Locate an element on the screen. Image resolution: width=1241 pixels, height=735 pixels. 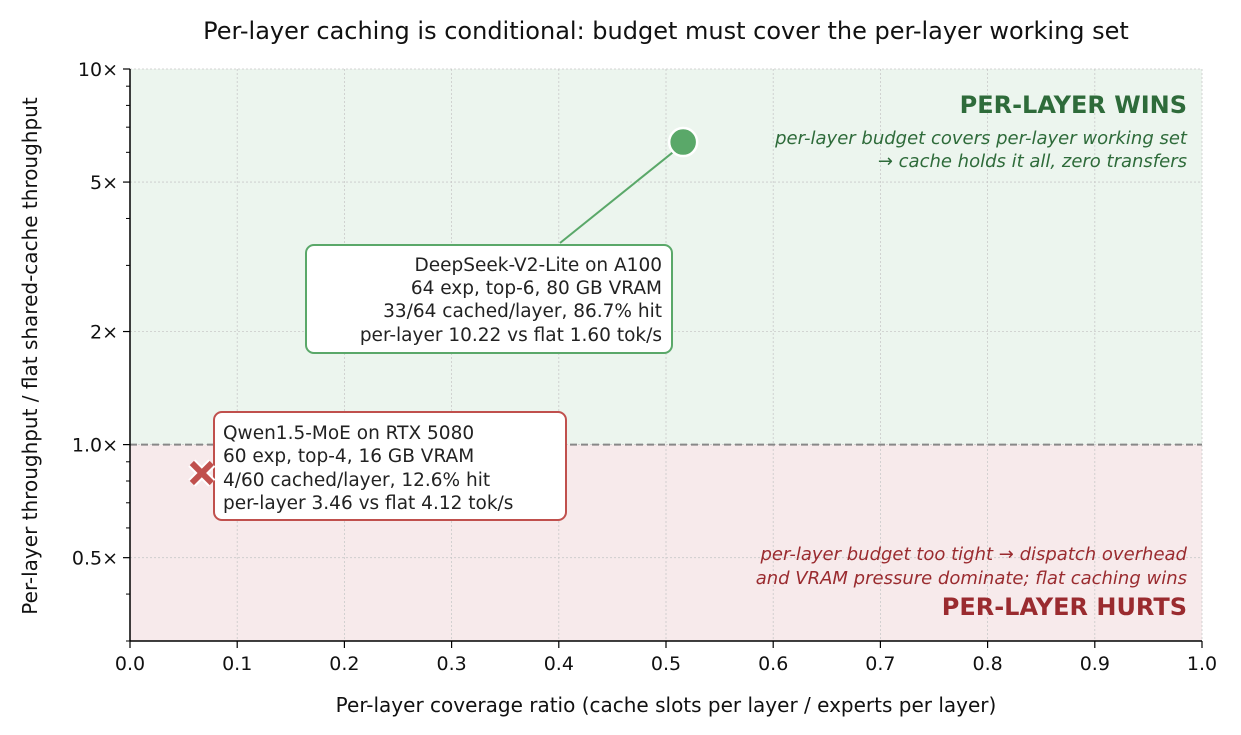
deepseek-annotation-box is located at coordinates (489, 299).